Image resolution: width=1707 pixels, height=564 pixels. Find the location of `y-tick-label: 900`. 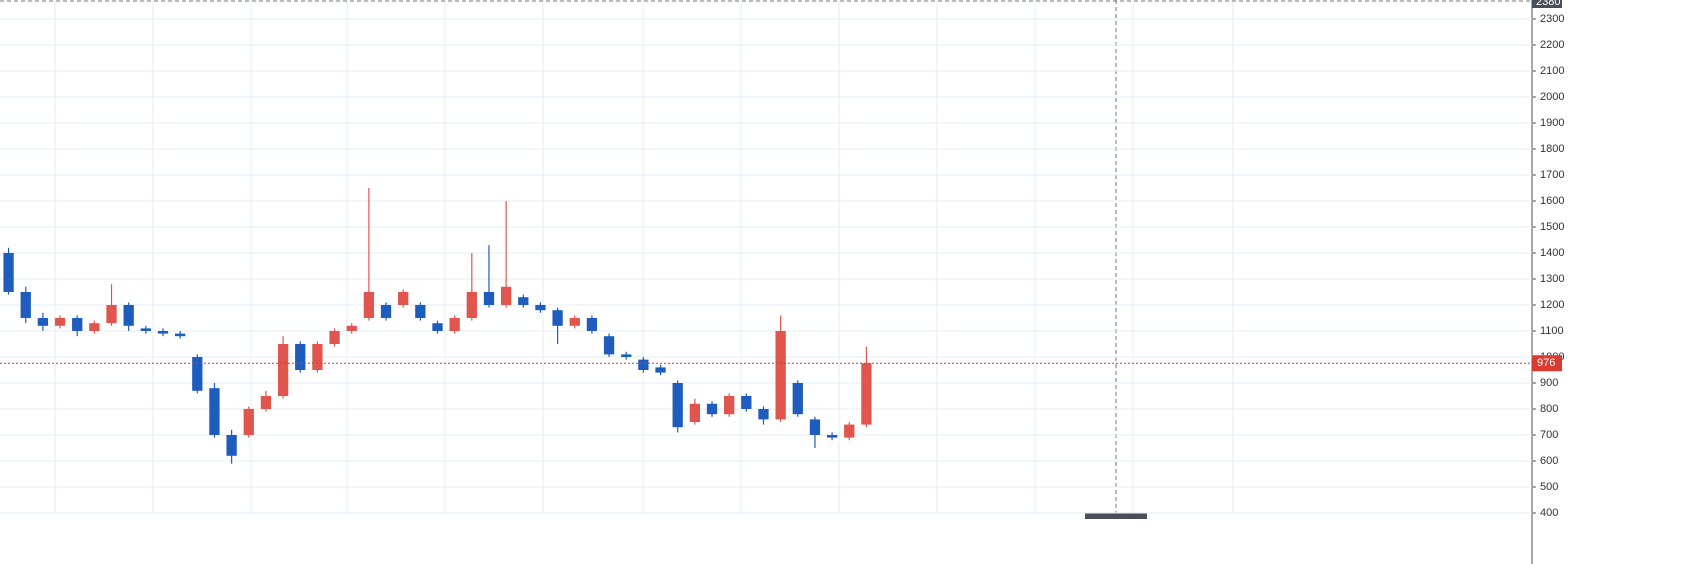

y-tick-label: 900 is located at coordinates (1549, 383).